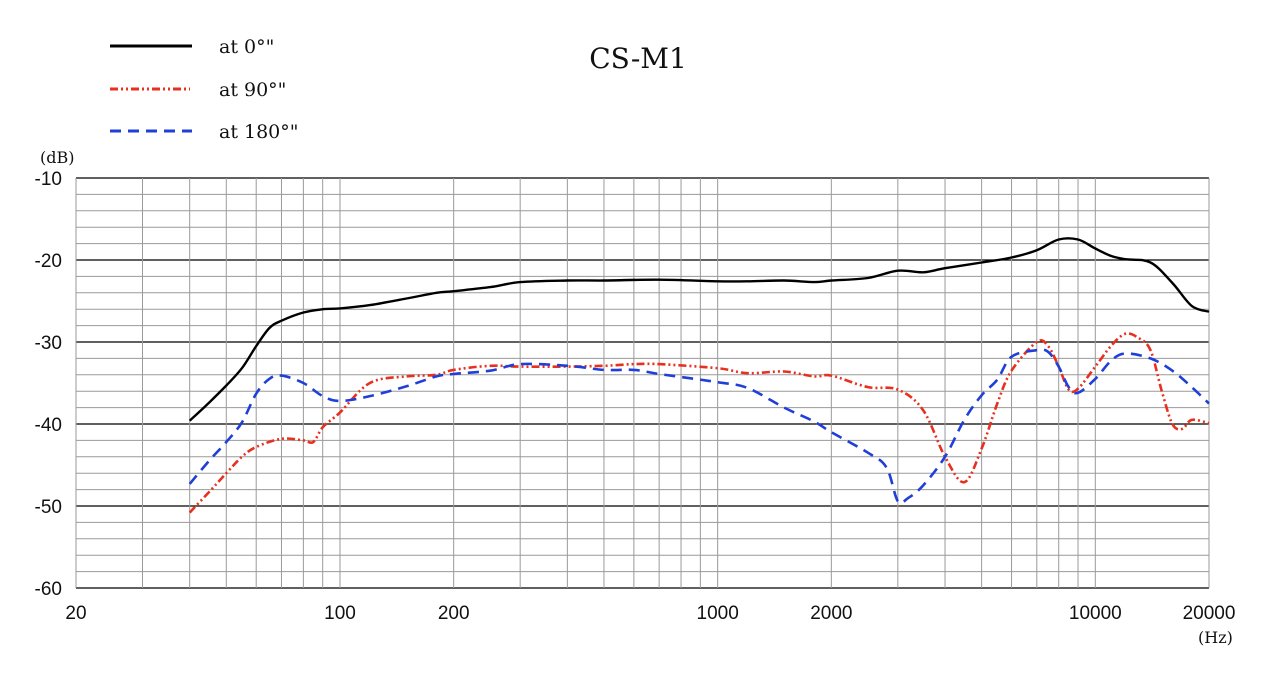 Image resolution: width=1280 pixels, height=673 pixels. What do you see at coordinates (340, 613) in the screenshot?
I see `x-tick-label: 100` at bounding box center [340, 613].